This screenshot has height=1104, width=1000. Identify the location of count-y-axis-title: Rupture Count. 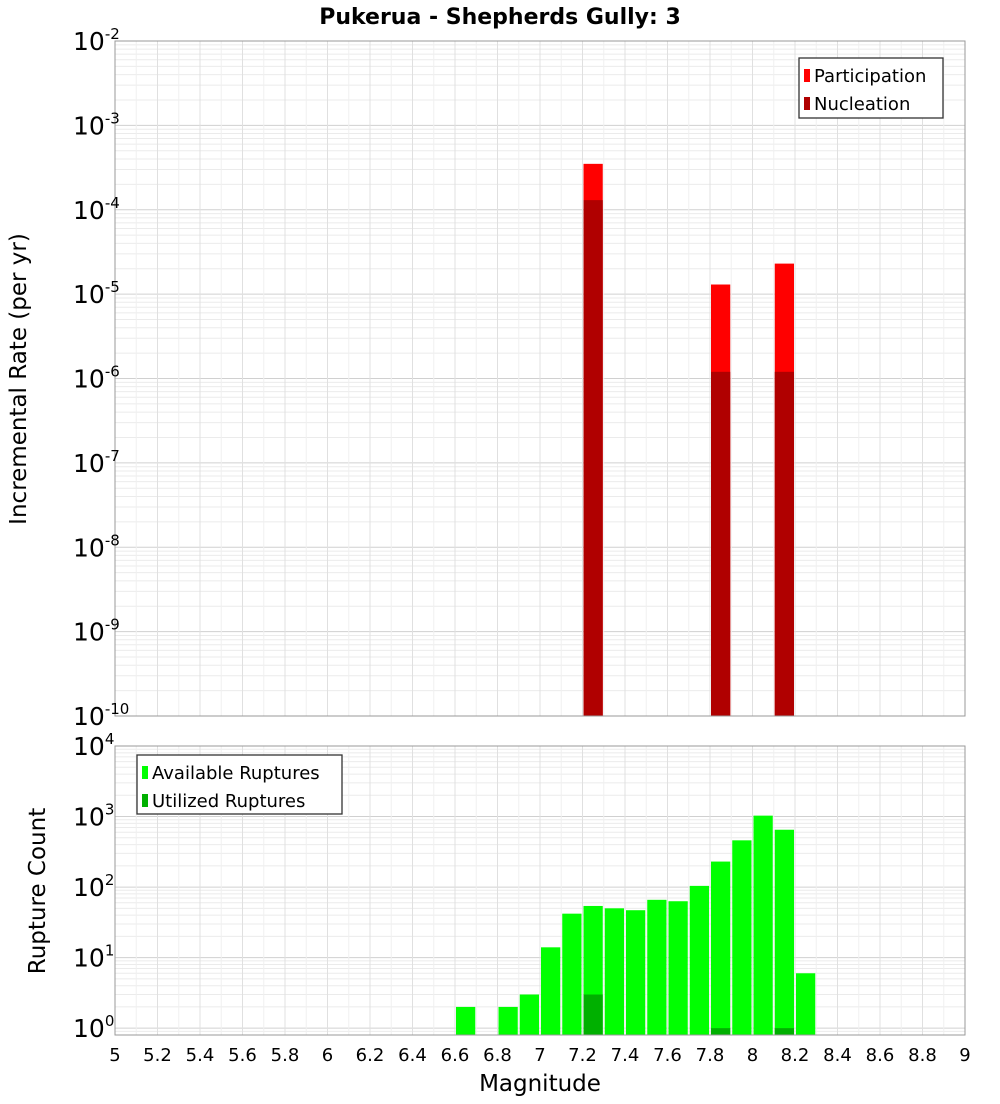
(38, 891).